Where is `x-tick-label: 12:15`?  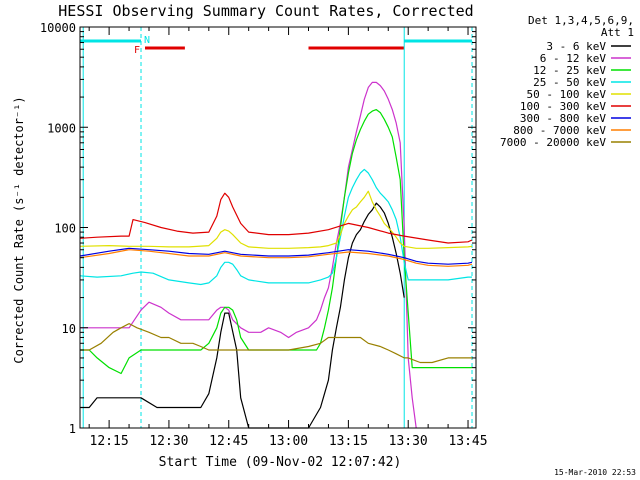
x-tick-label: 12:15 is located at coordinates (109, 441).